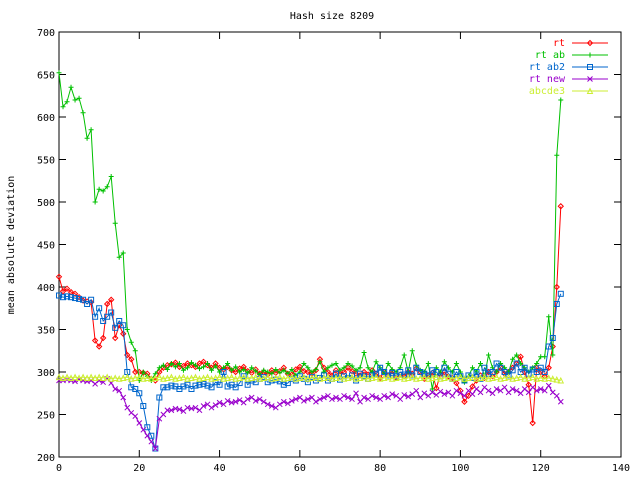  Describe the element at coordinates (46, 246) in the screenshot. I see `y-tick-label: 450` at that location.